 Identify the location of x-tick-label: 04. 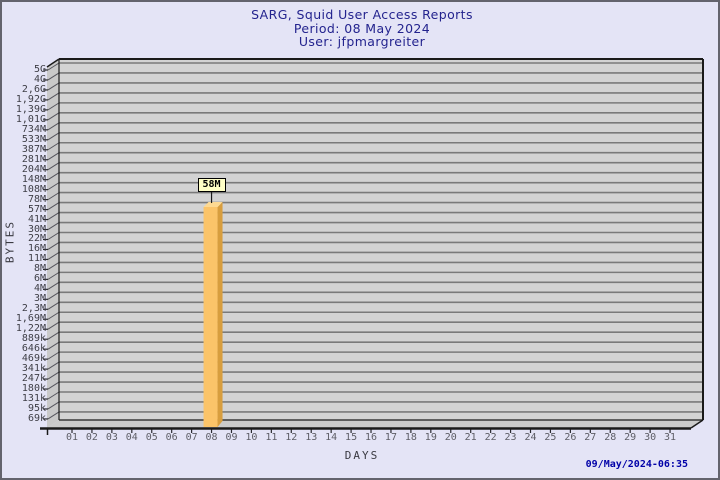
(131, 437).